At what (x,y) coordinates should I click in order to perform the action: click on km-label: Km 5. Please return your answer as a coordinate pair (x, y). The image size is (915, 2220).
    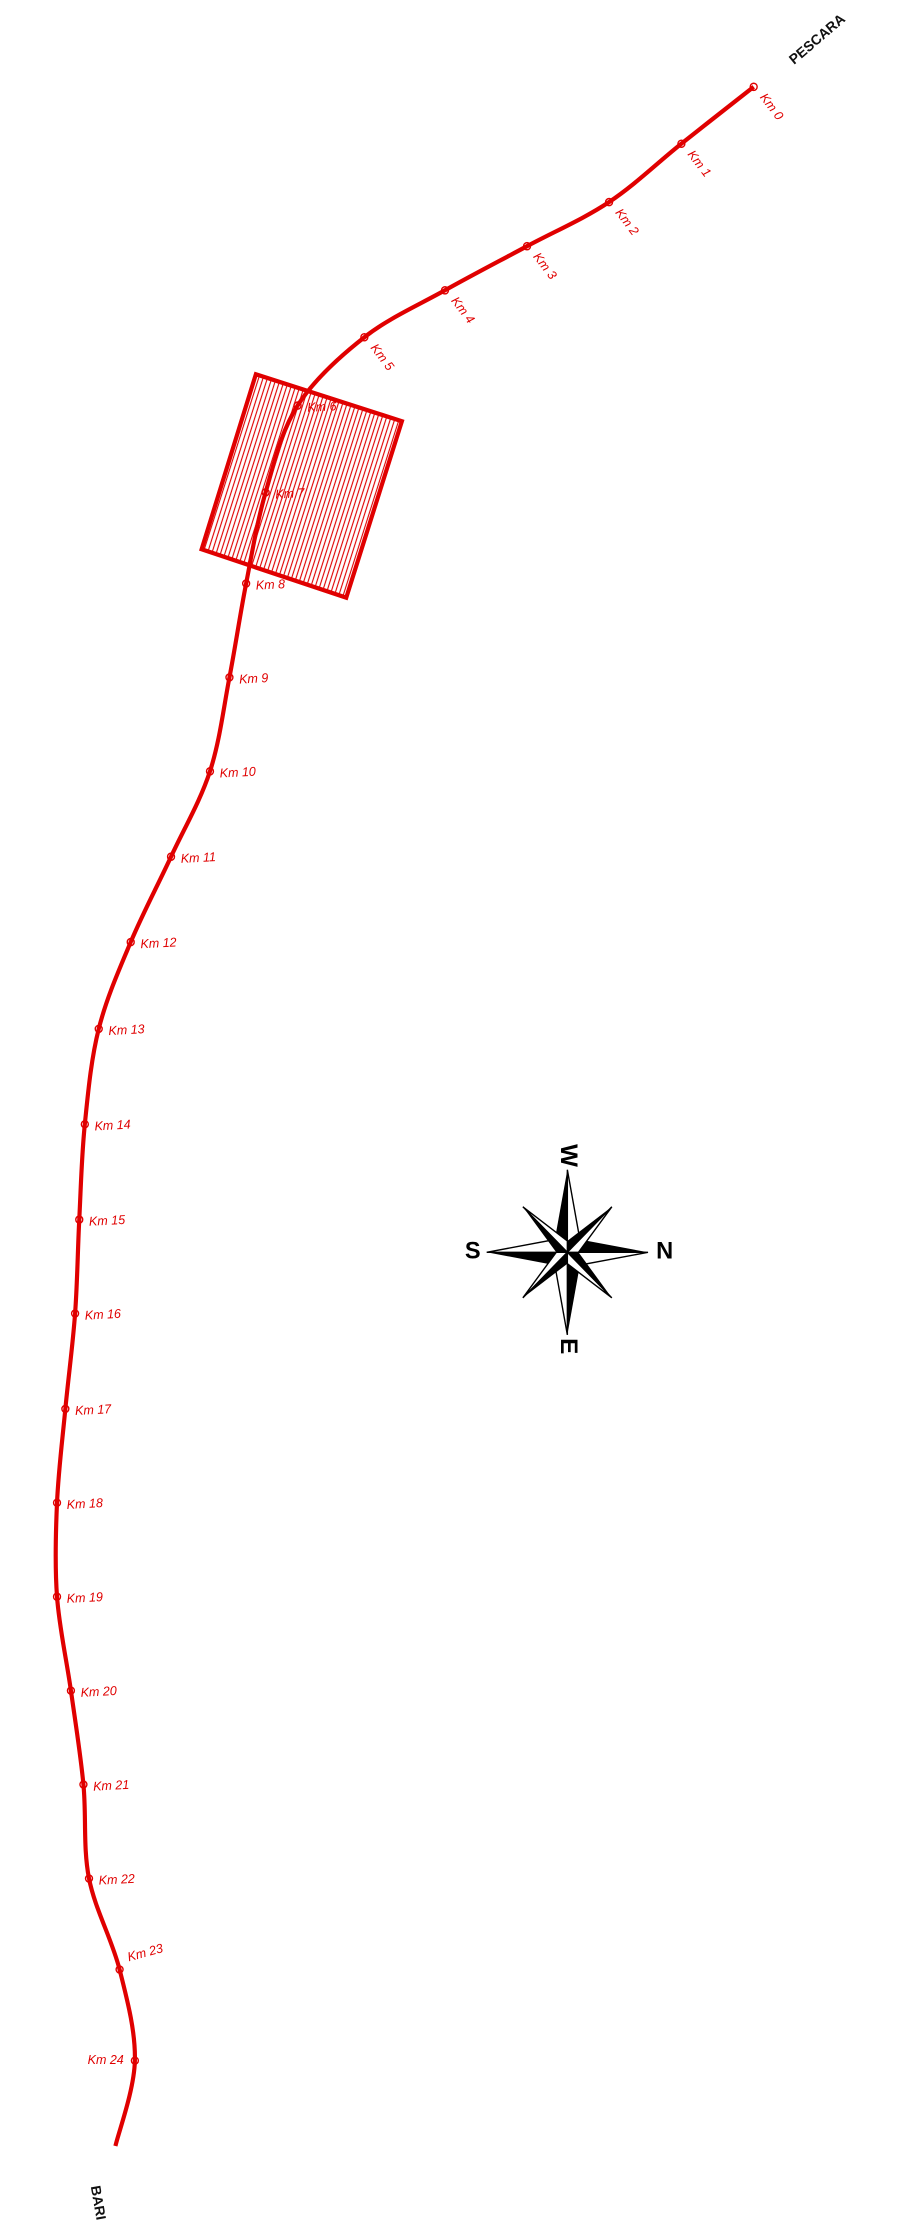
    Looking at the image, I should click on (382, 357).